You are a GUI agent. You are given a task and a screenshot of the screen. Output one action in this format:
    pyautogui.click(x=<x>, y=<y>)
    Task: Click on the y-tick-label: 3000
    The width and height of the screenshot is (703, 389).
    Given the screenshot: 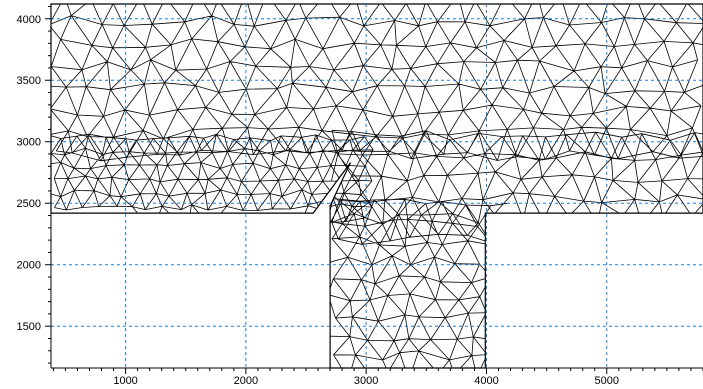 What is the action you would take?
    pyautogui.click(x=29, y=143)
    